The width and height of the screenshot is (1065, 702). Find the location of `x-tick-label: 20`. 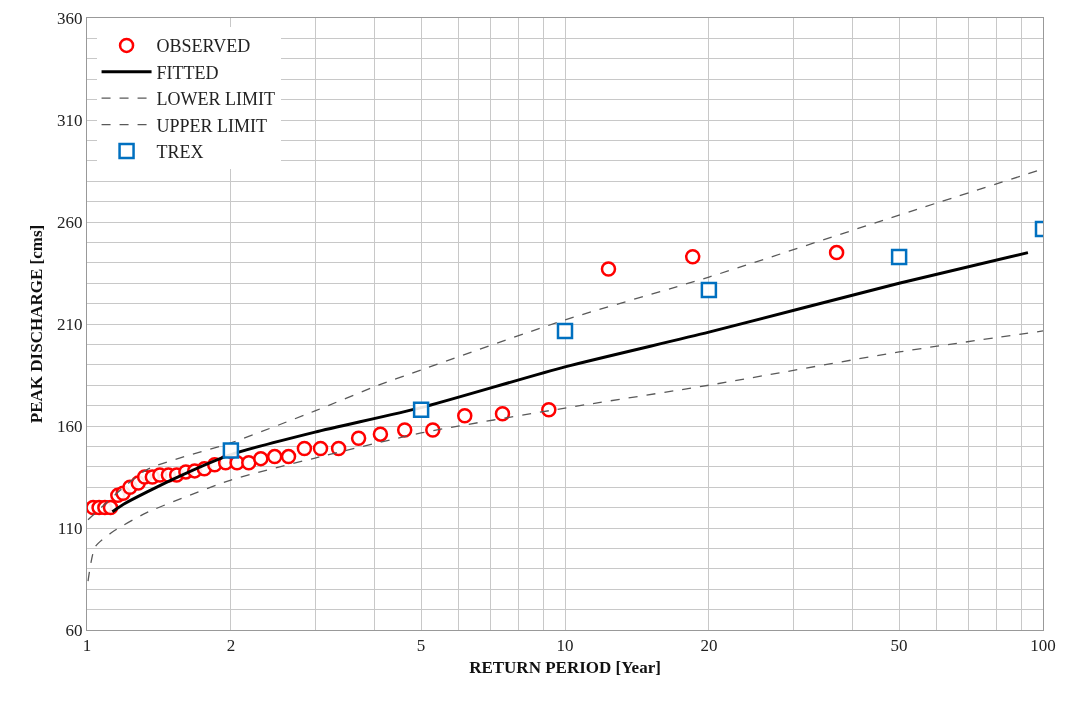

x-tick-label: 20 is located at coordinates (709, 646).